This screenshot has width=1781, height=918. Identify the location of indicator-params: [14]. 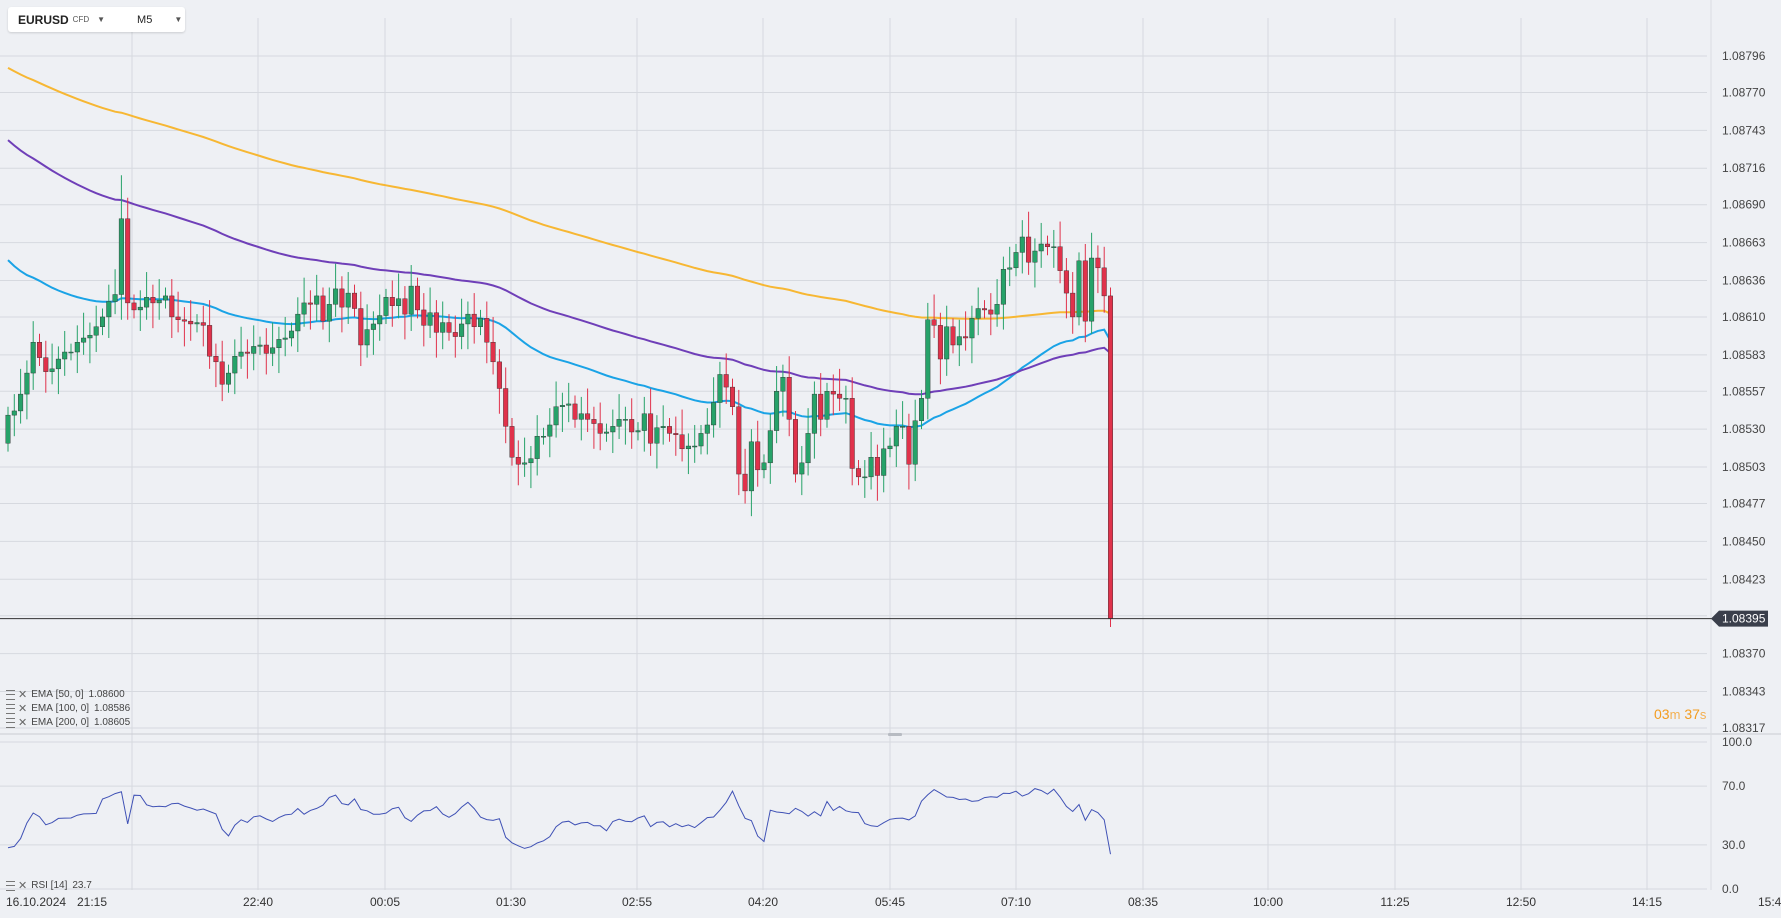
(59, 885).